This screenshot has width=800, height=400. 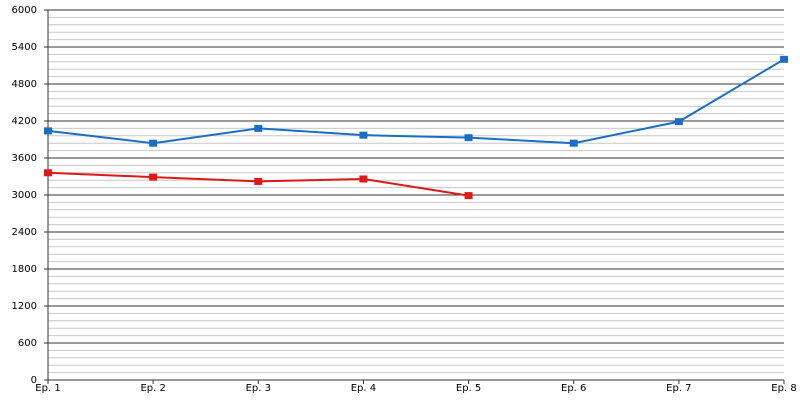 I want to click on y-tick-label: 5400, so click(x=24, y=47).